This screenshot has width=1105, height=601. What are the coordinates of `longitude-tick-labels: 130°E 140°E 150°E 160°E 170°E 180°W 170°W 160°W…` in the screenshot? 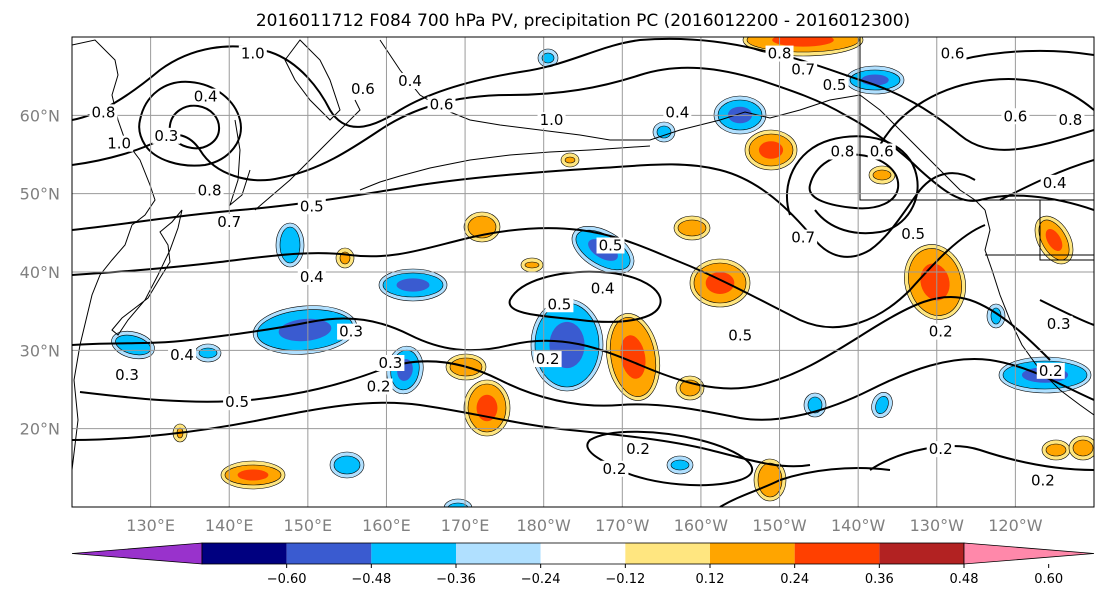 It's located at (584, 525).